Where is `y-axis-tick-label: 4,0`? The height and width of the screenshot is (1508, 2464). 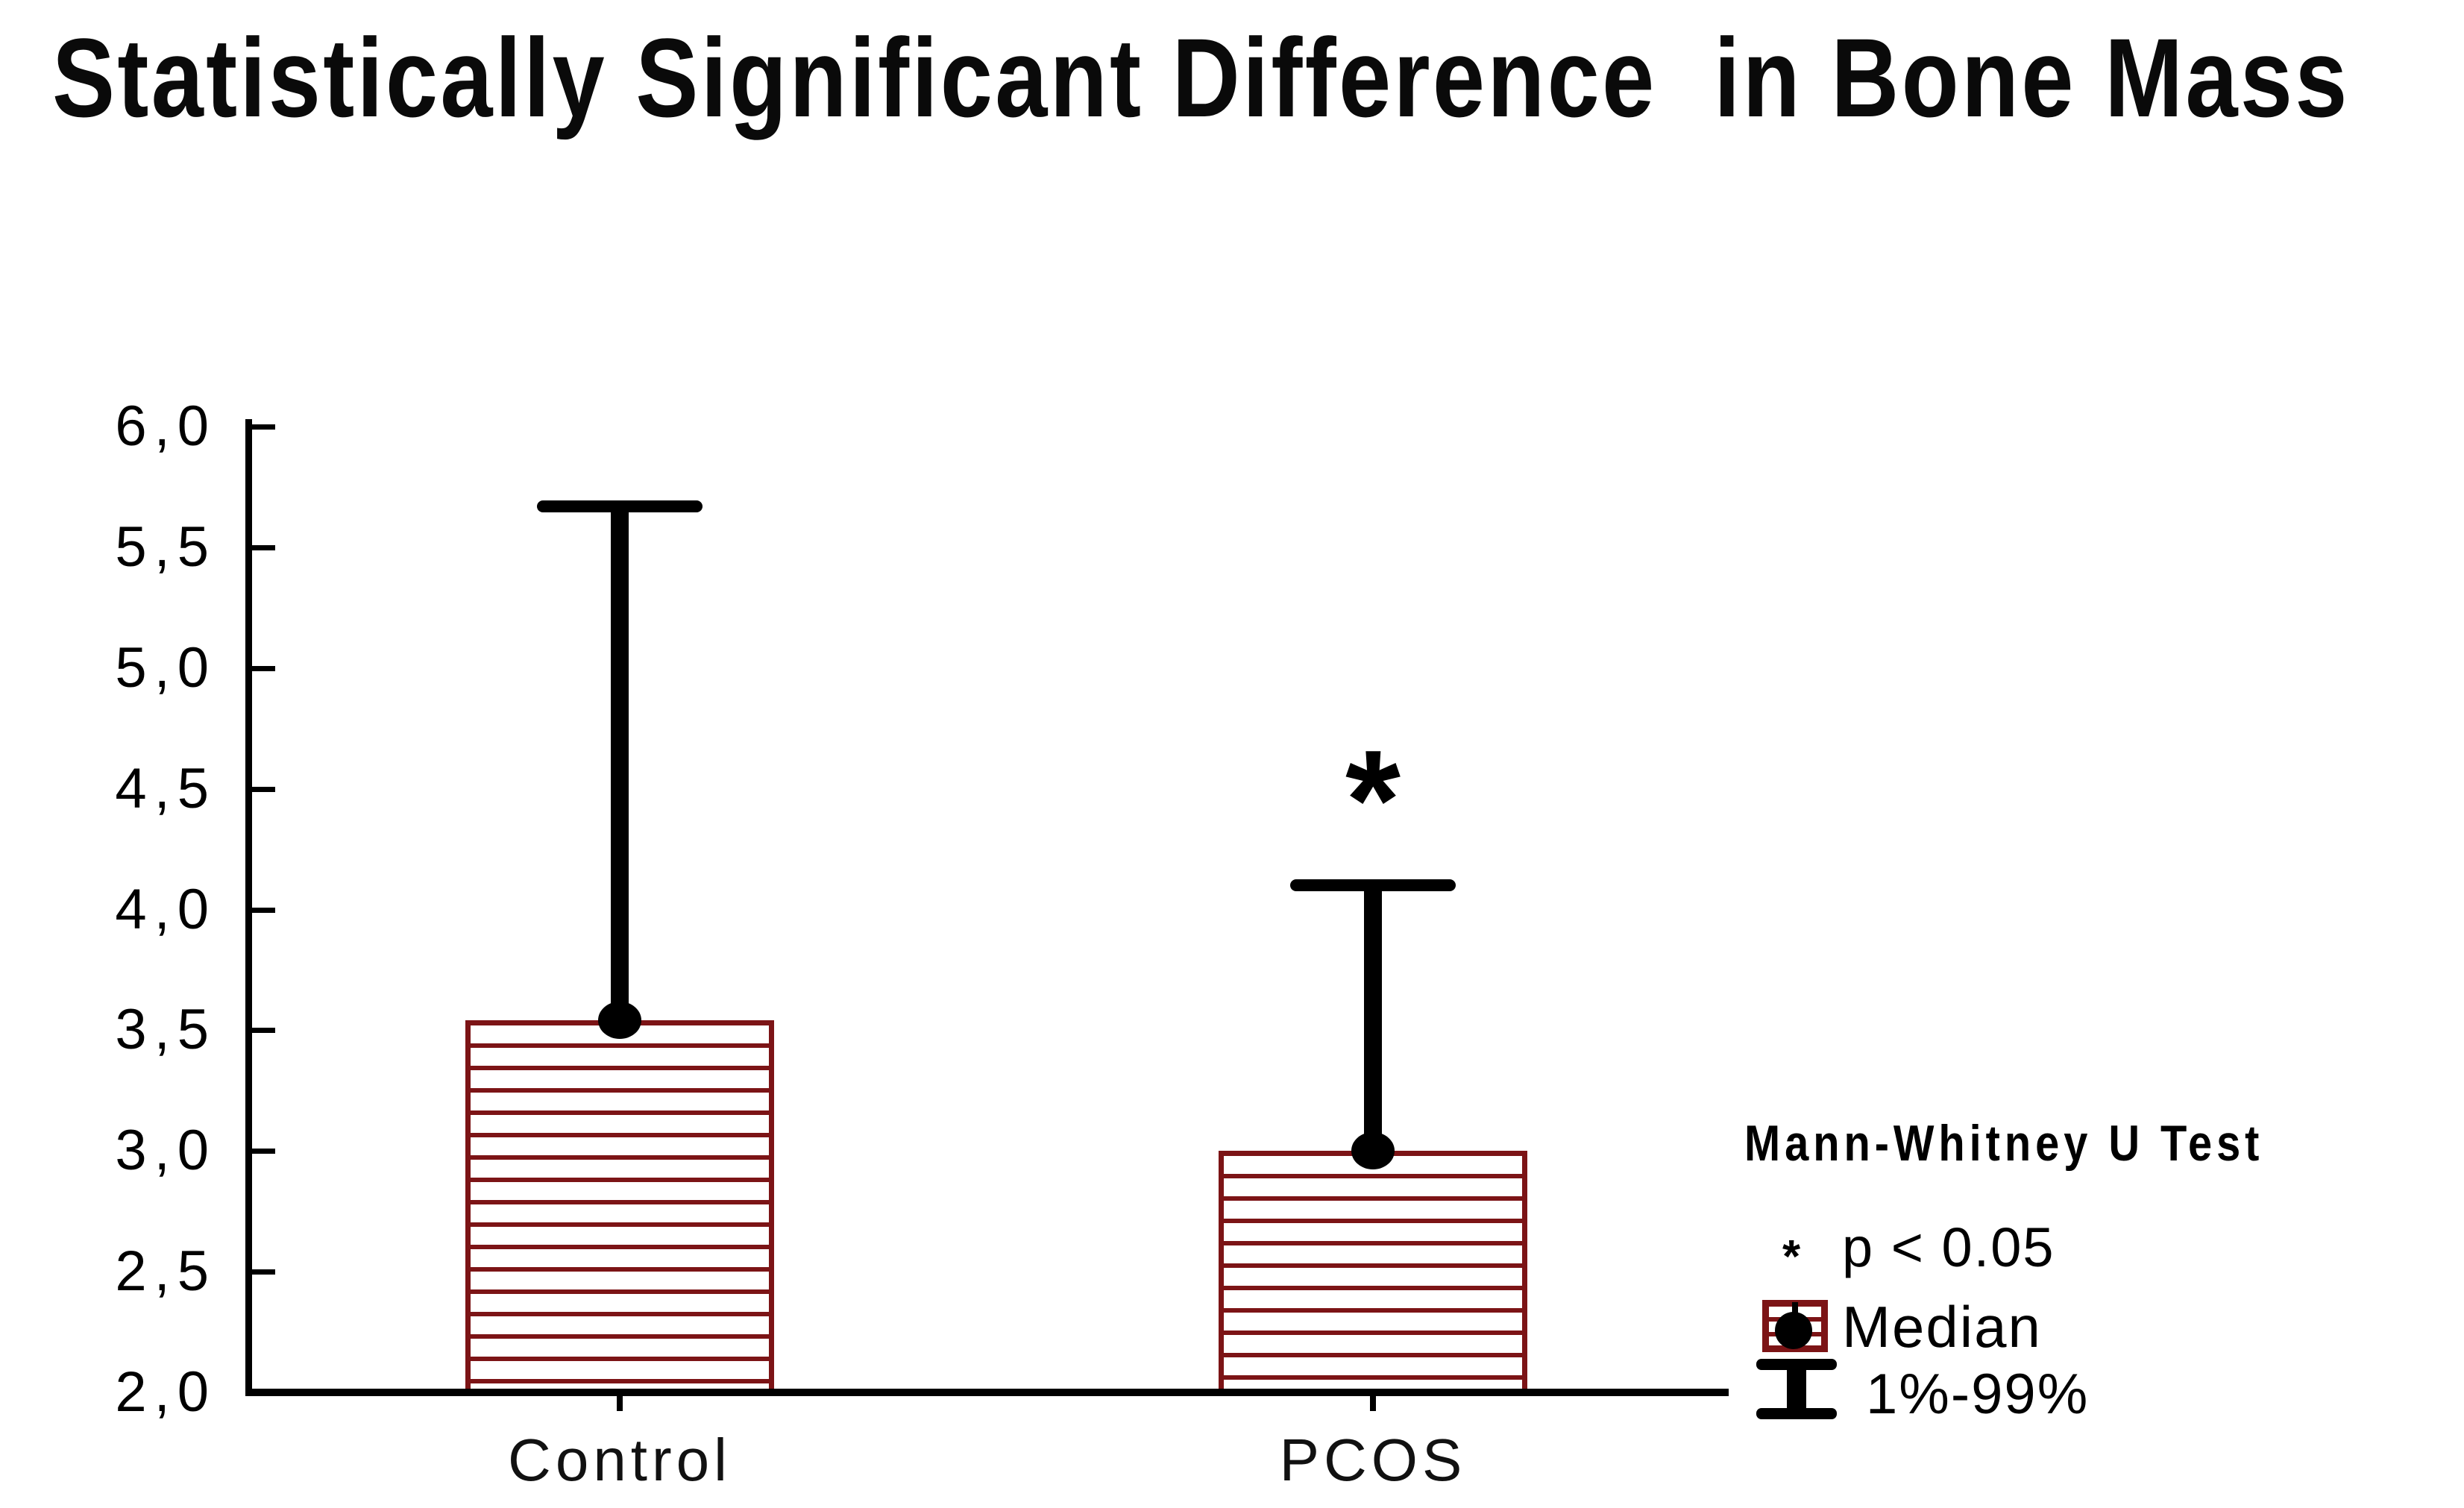 y-axis-tick-label: 4,0 is located at coordinates (165, 909).